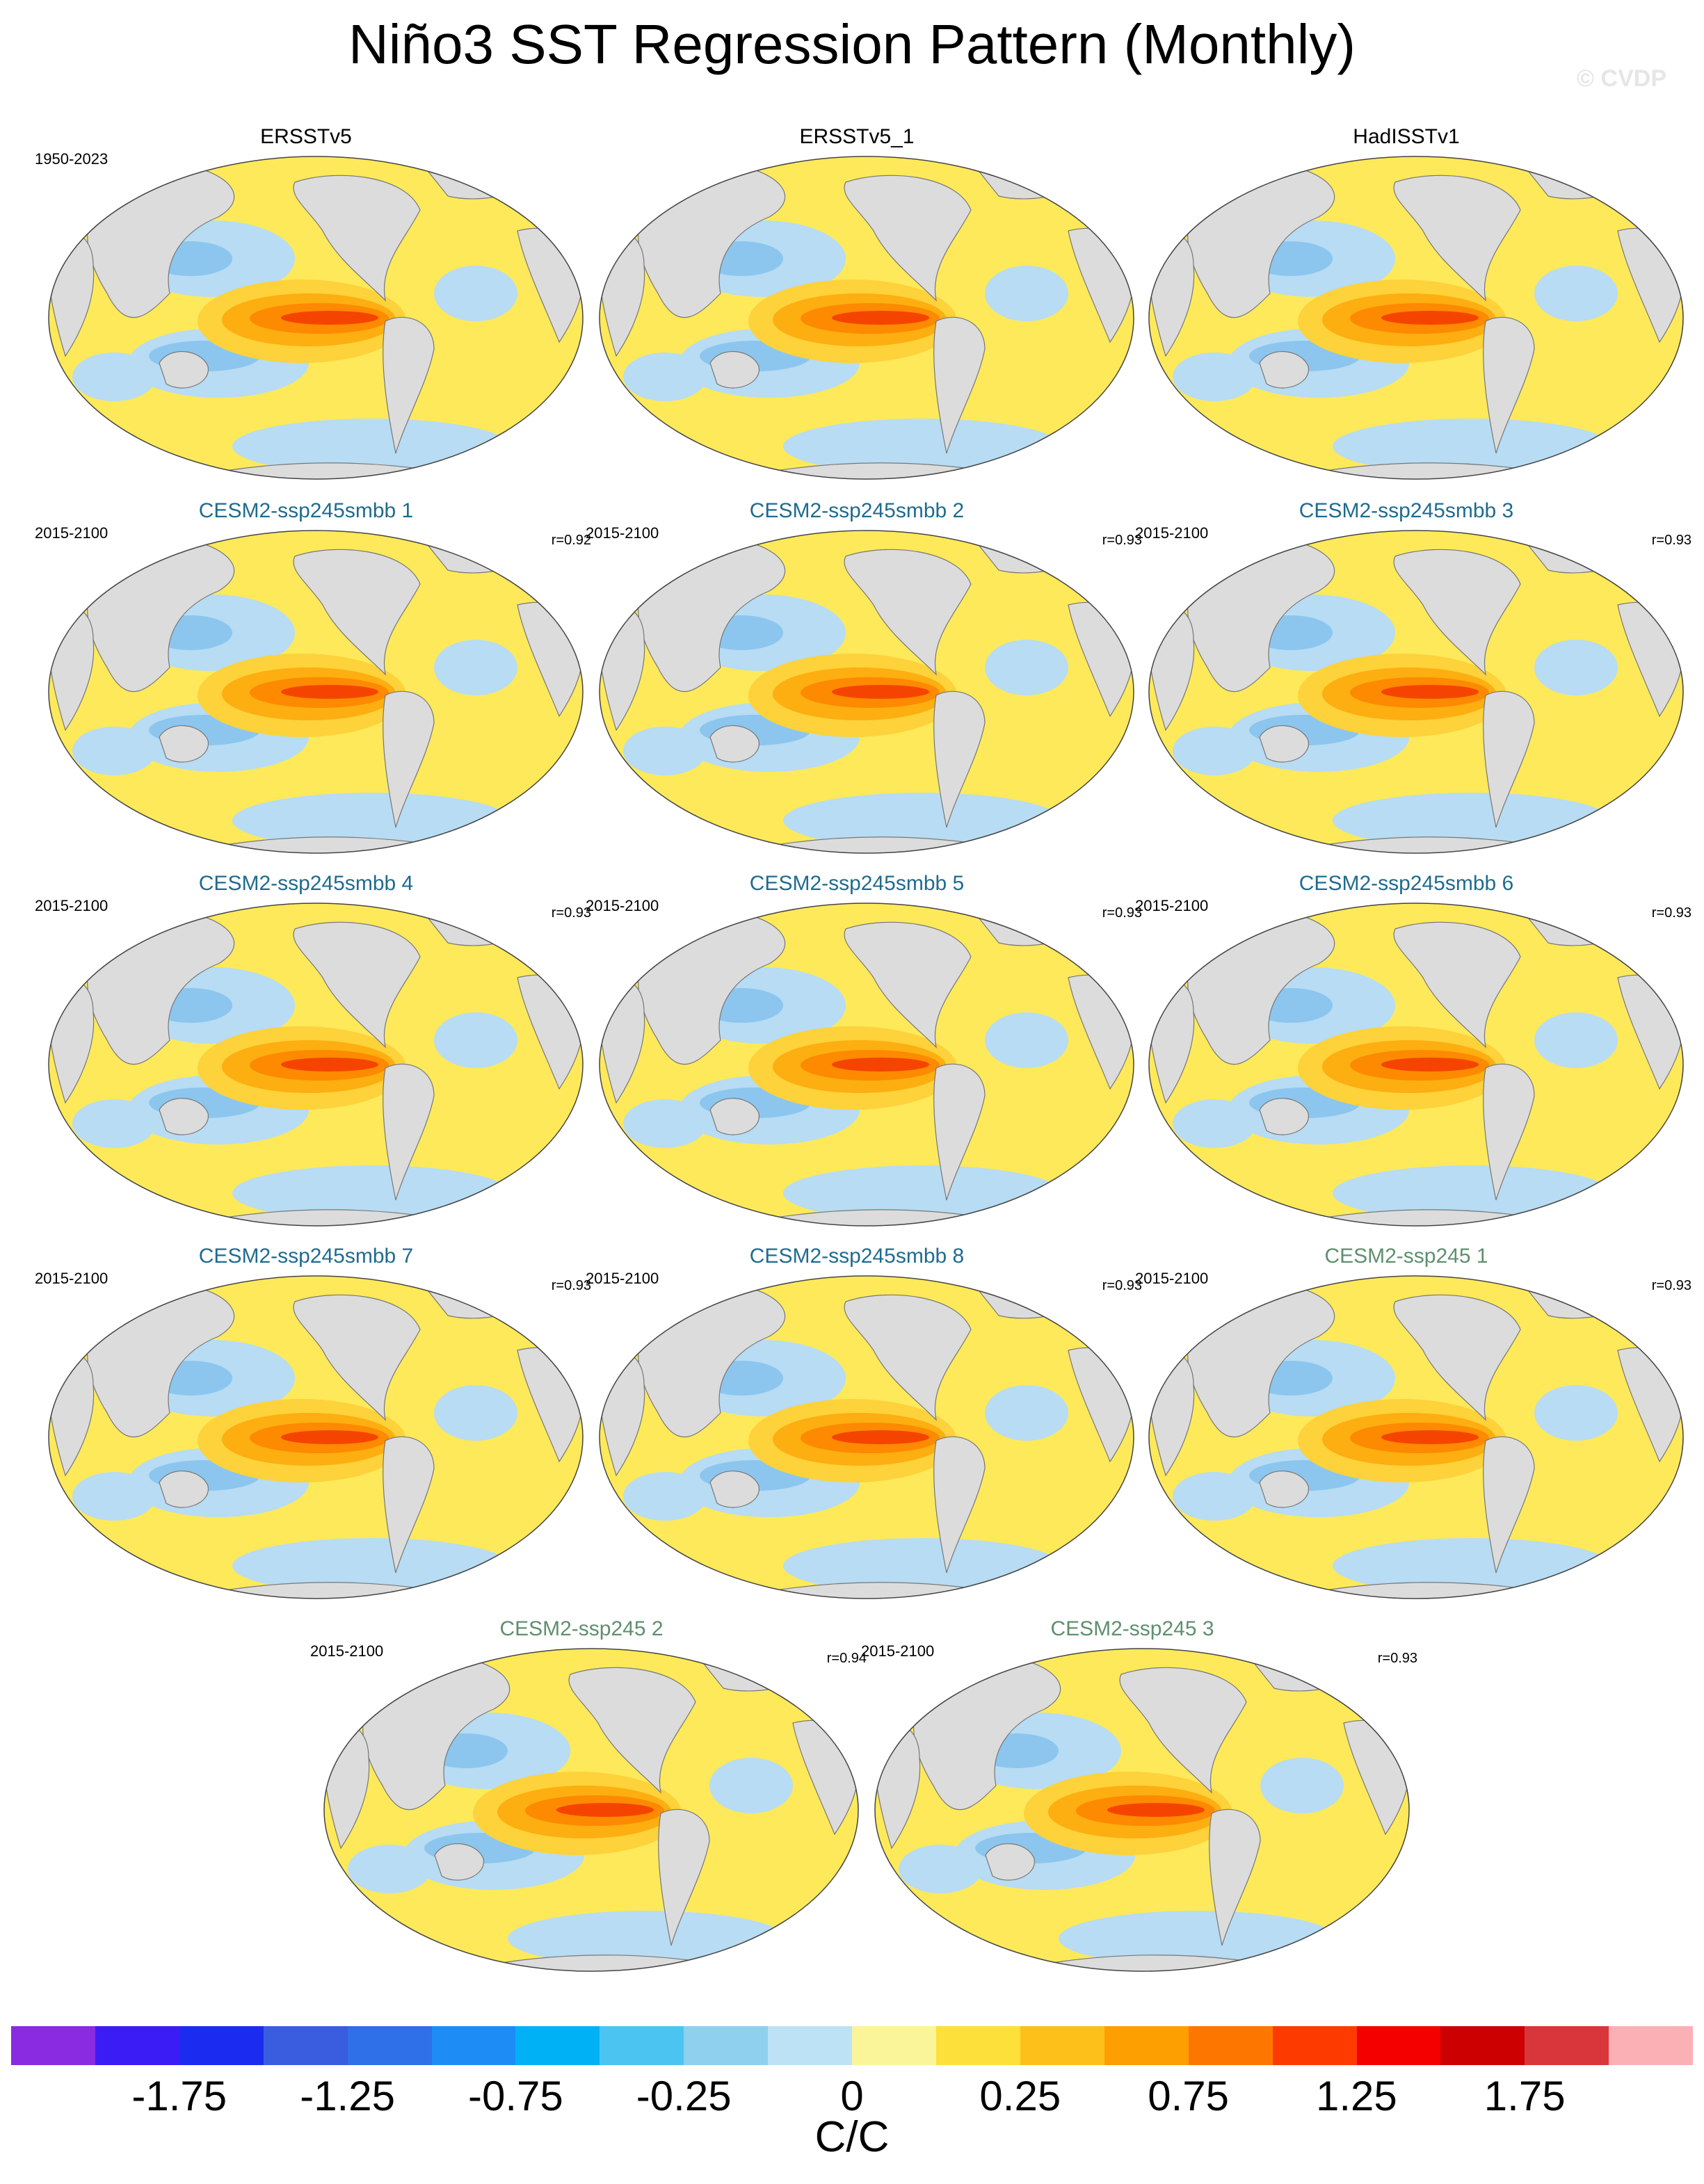  I want to click on map-panel: CESM2-ssp245 3 2015-2100 r=0.93, so click(1139, 1805).